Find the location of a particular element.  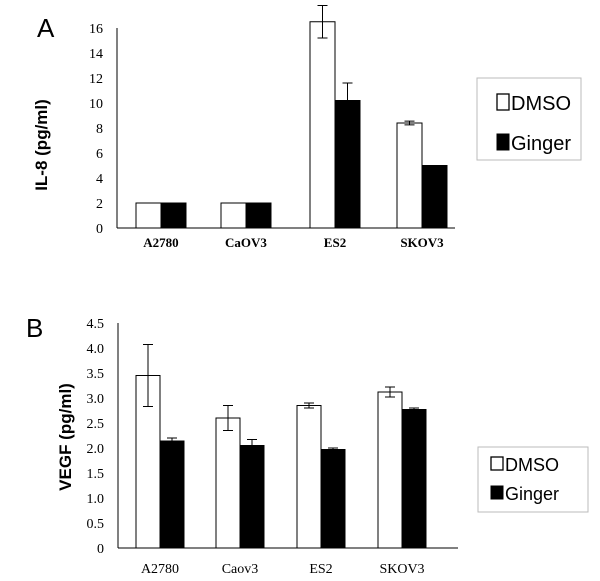

panel-b-y-ticks: 0 0.5 1.0 1.5 2.0 2.5 3.0 3.5 4.0 4.5 is located at coordinates (96, 437).